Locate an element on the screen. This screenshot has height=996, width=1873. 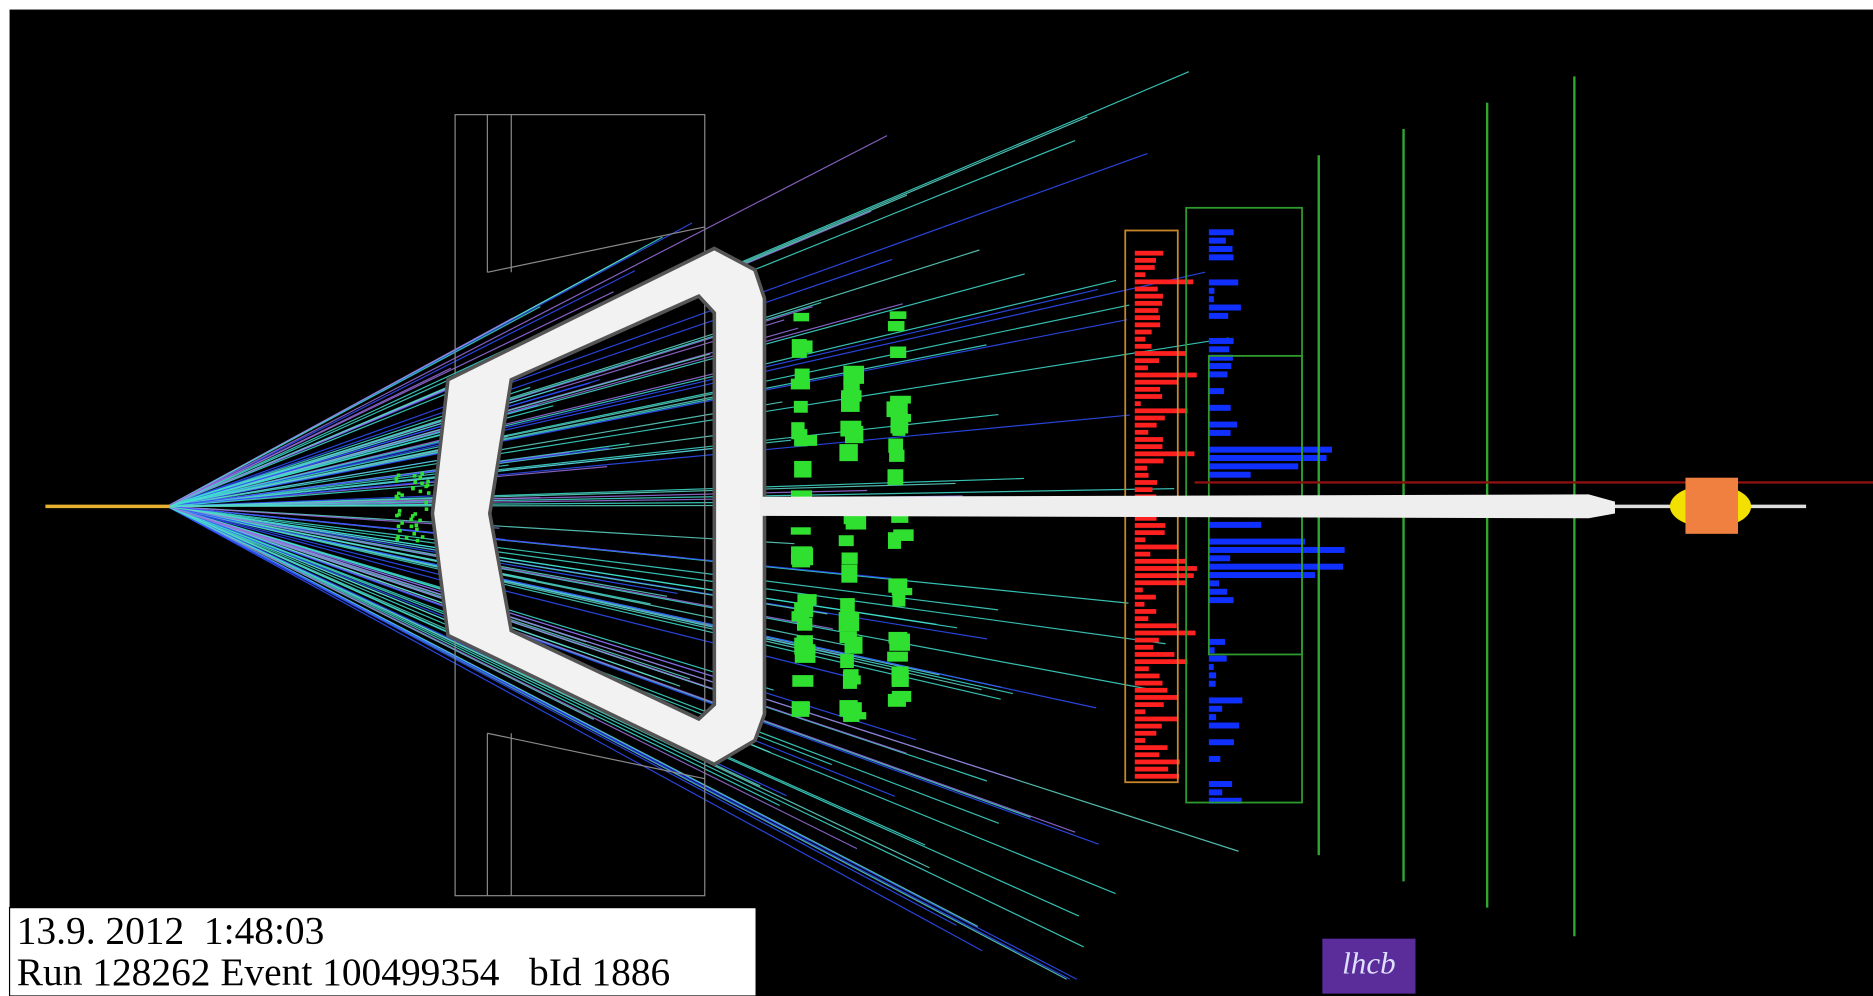
magnet is located at coordinates (598, 506).